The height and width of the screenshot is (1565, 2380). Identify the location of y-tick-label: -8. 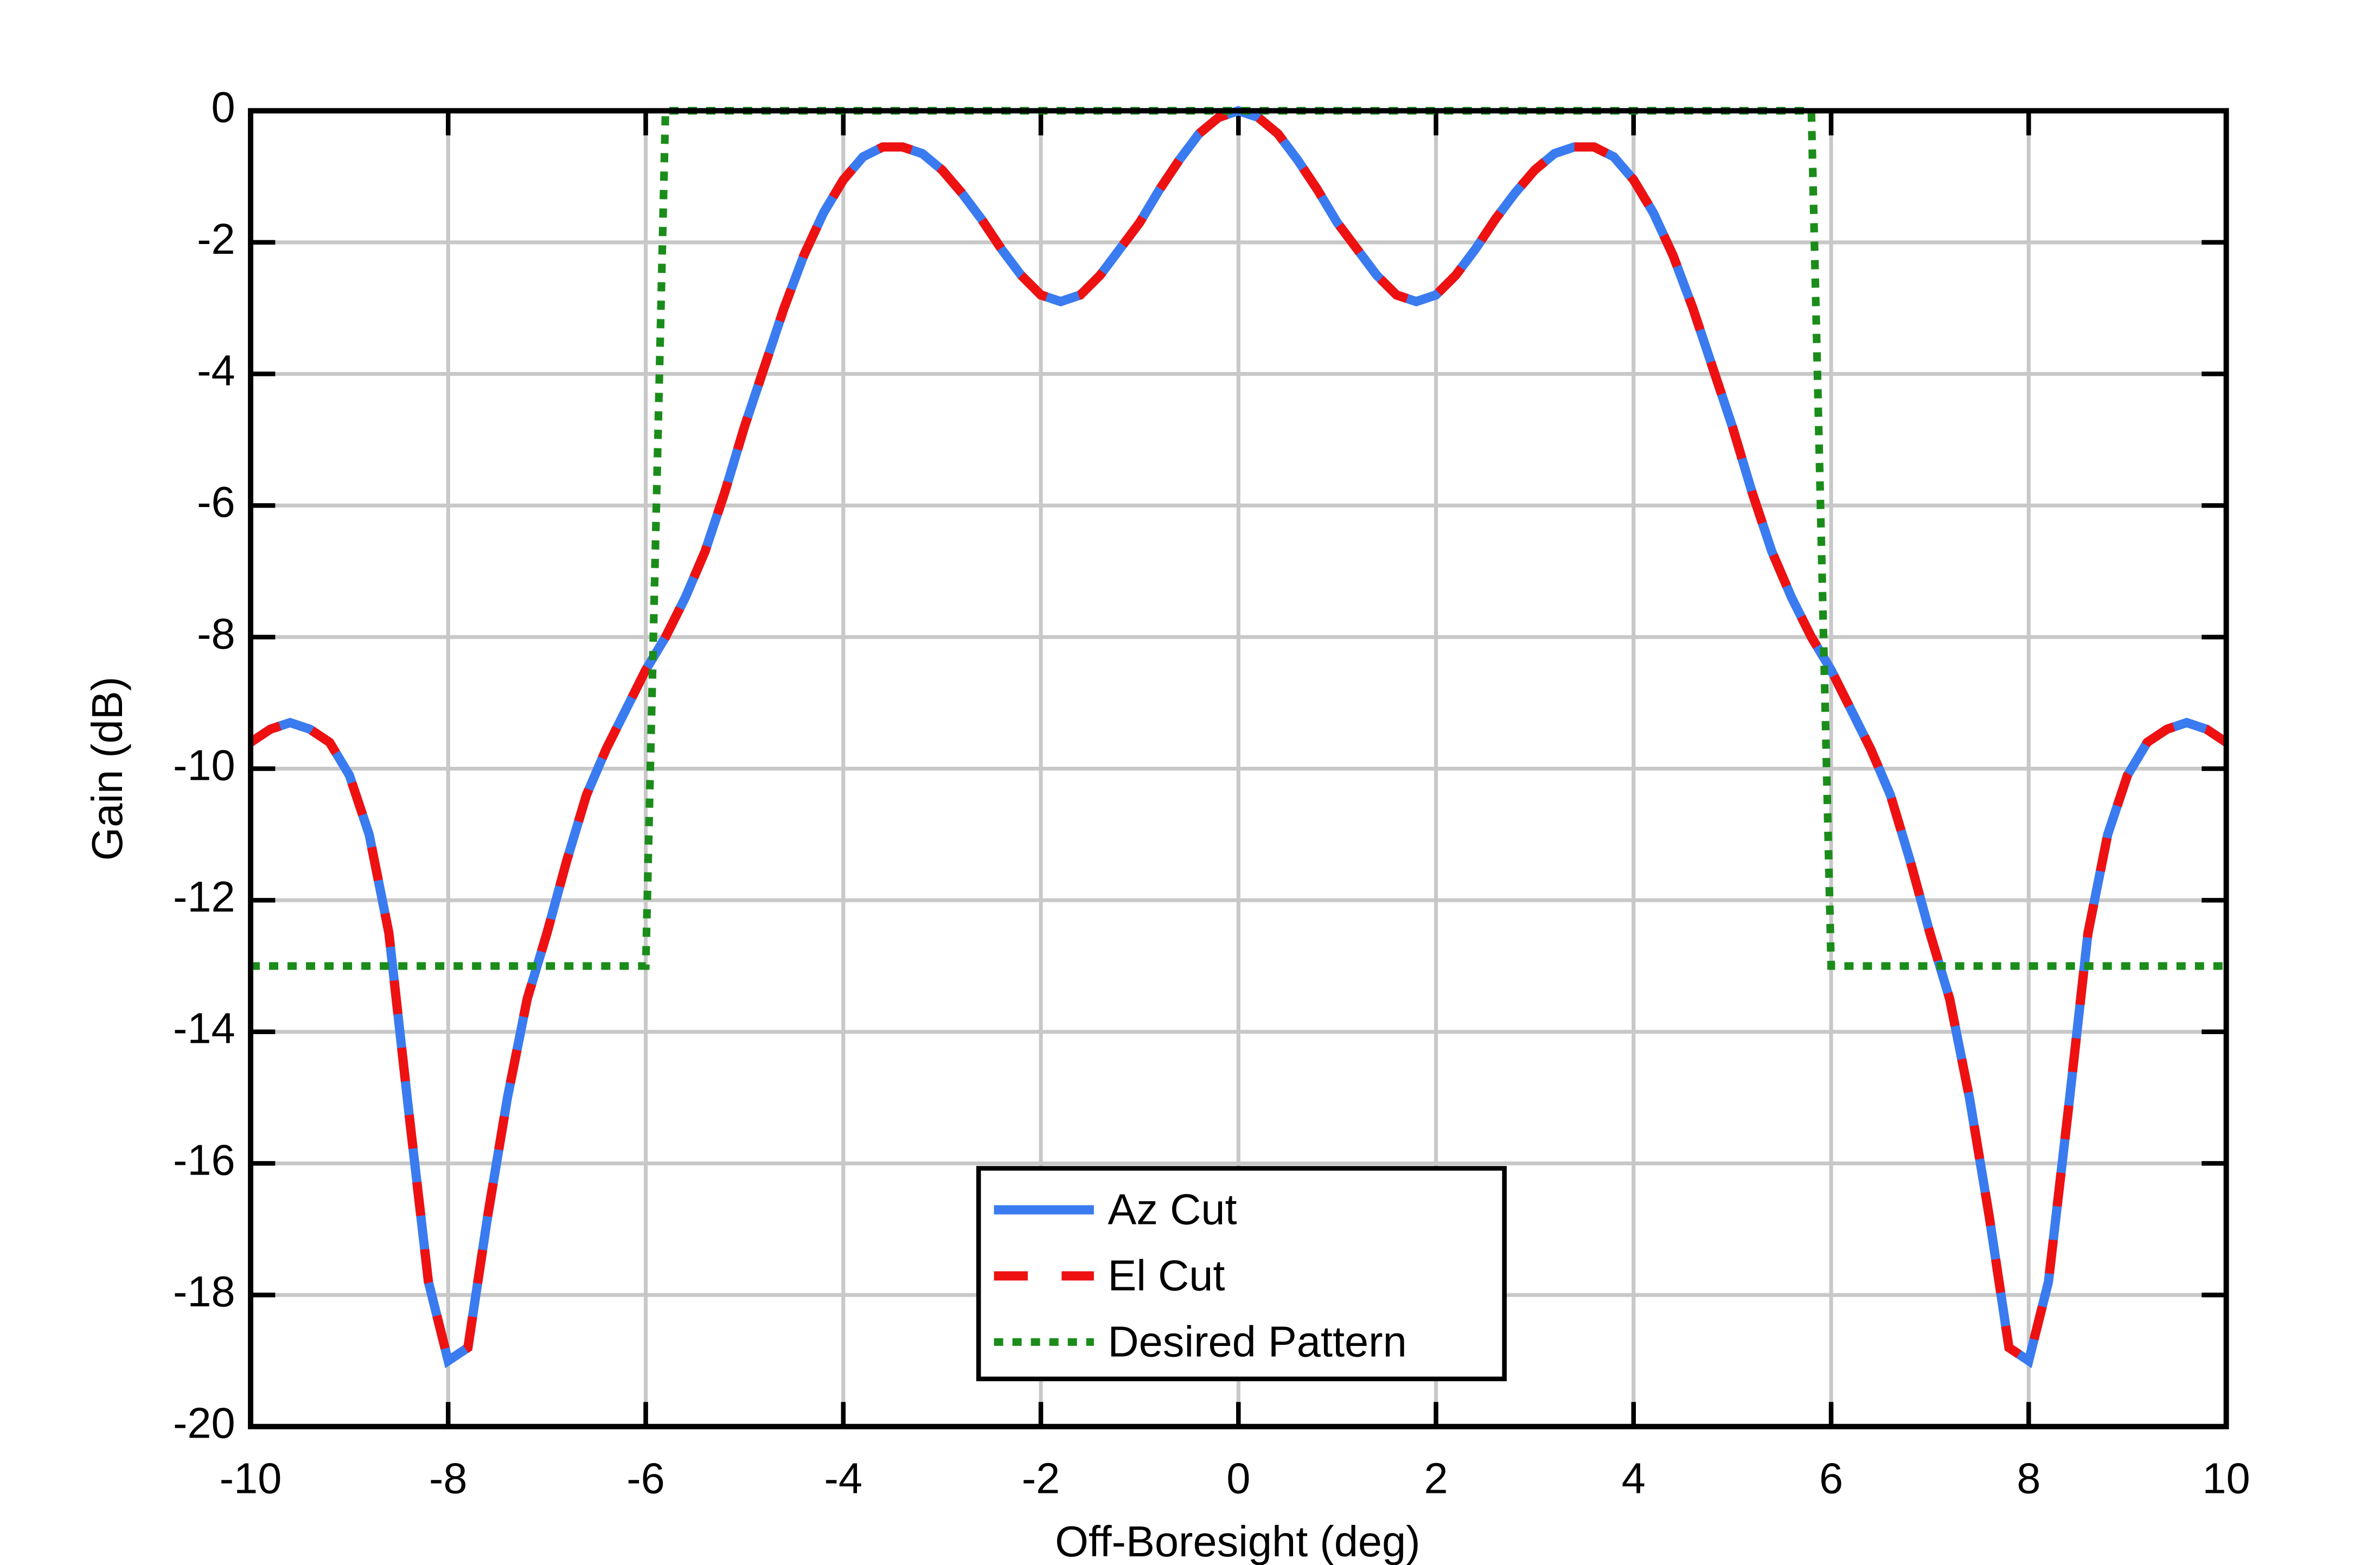
(216, 634).